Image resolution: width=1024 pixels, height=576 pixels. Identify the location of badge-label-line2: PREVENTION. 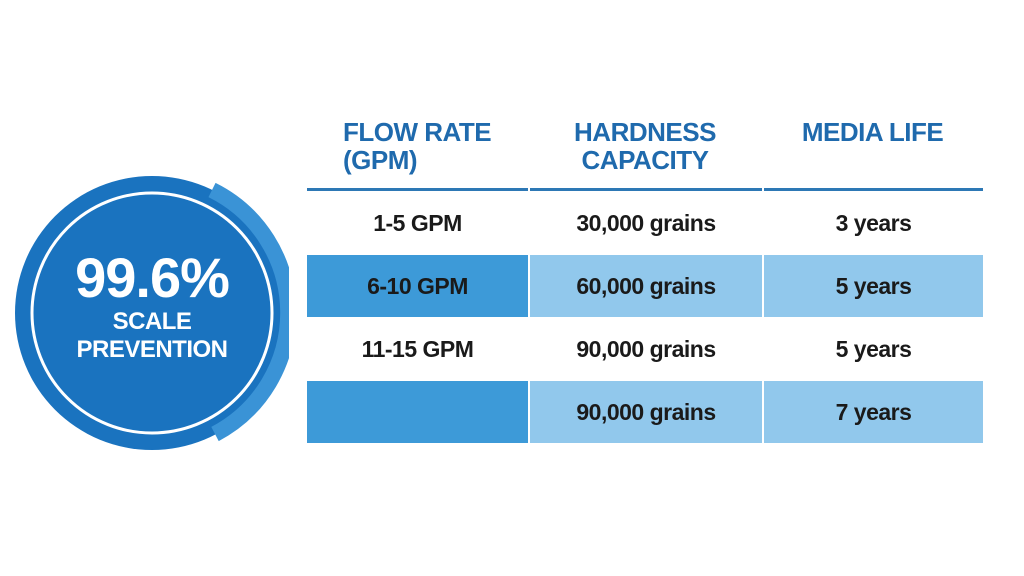
(152, 349).